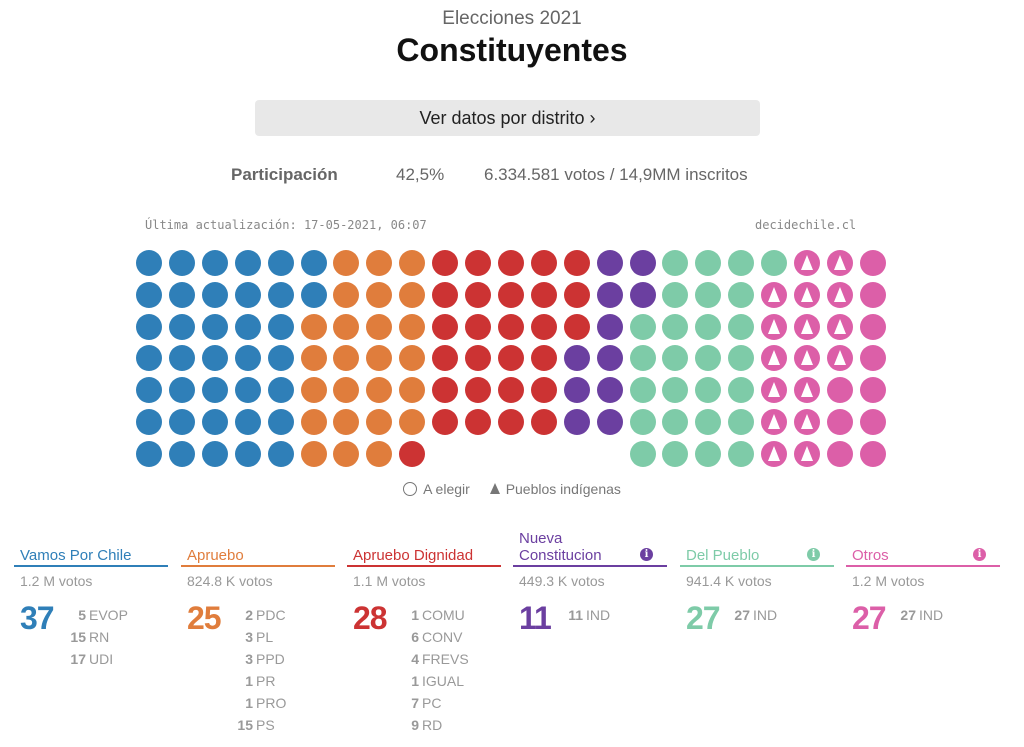  Describe the element at coordinates (434, 725) in the screenshot. I see `party-row: 9 RD` at that location.